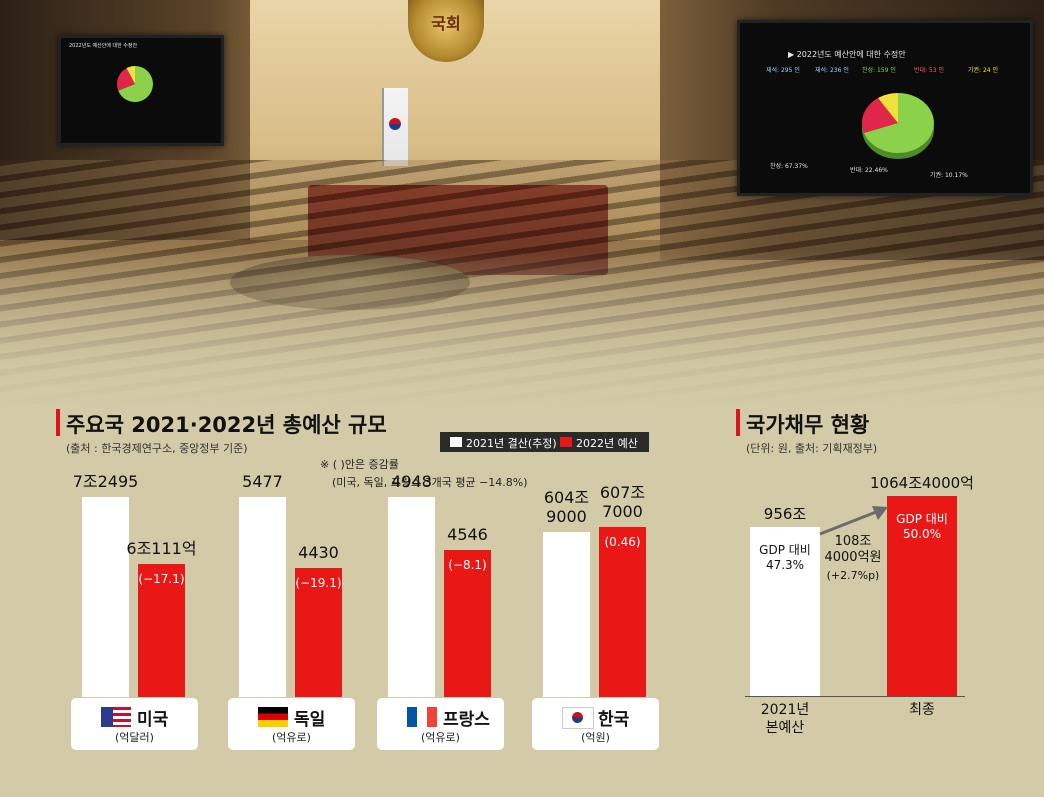  Describe the element at coordinates (922, 483) in the screenshot. I see `debt-value-1: 1064조4000억` at that location.